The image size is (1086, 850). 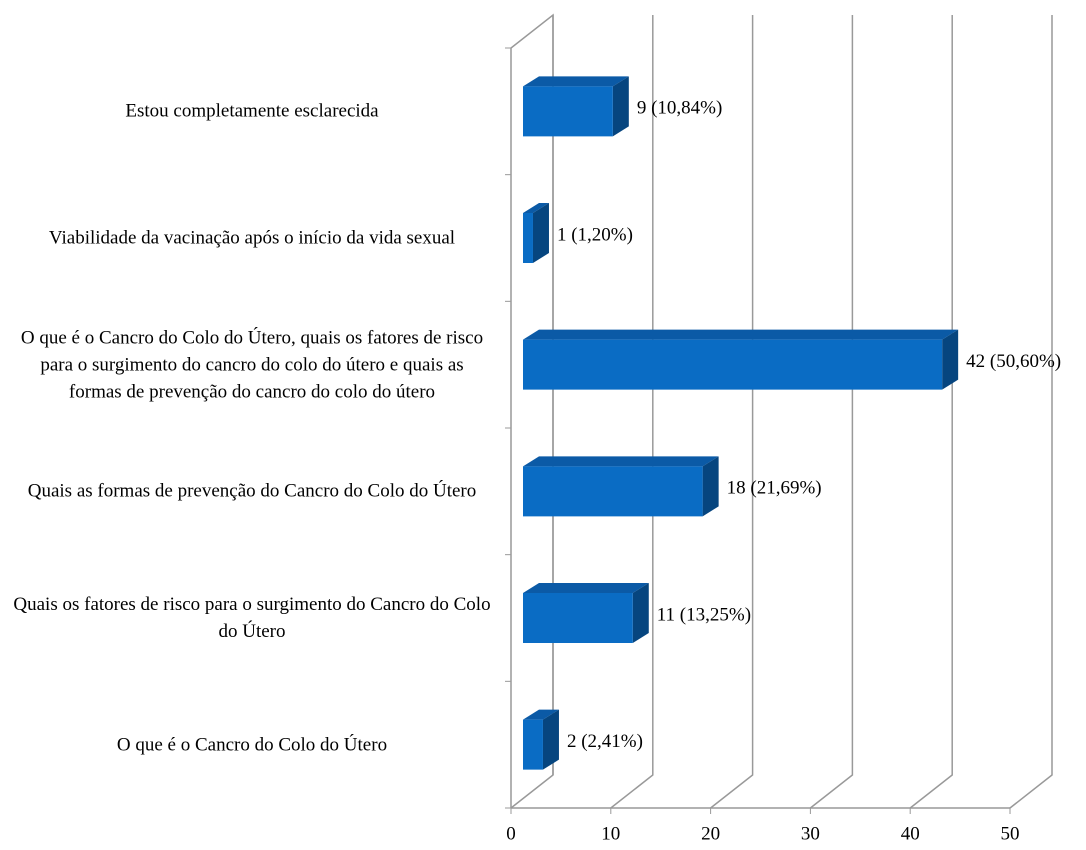 What do you see at coordinates (252, 745) in the screenshot?
I see `category-label: O que é o Cancro do Colo do Útero` at bounding box center [252, 745].